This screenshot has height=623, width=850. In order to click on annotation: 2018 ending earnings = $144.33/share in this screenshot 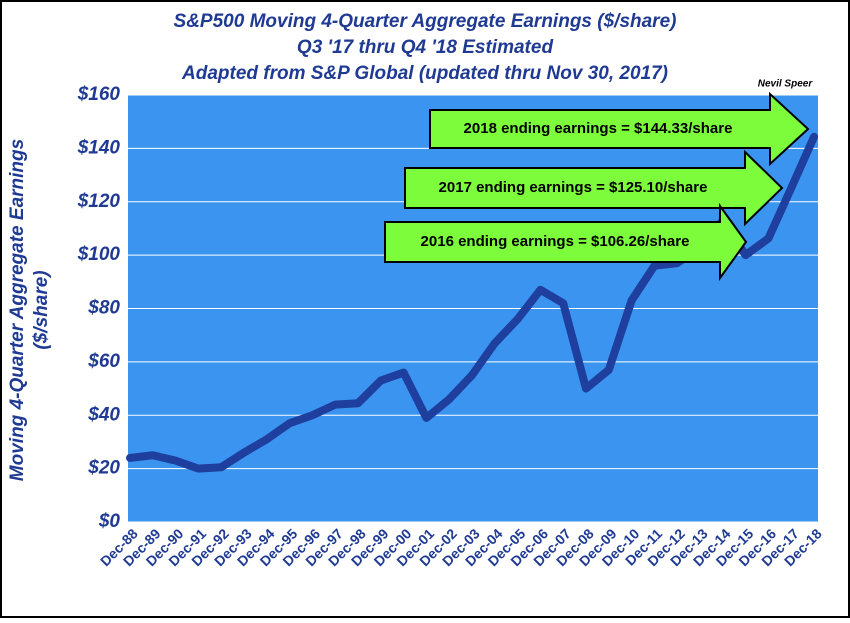, I will do `click(598, 128)`.